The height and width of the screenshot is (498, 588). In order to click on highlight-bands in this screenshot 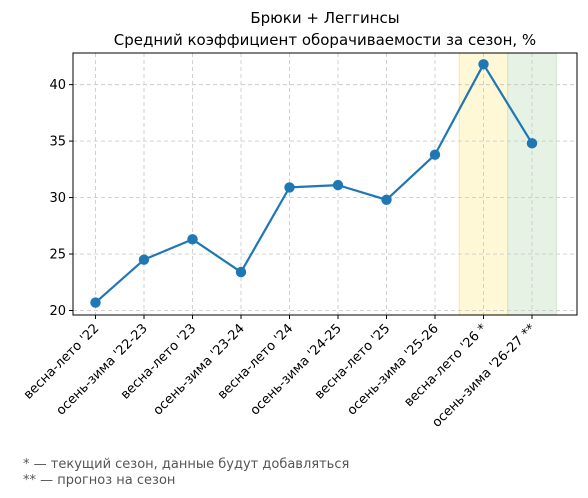, I will do `click(507, 184)`.